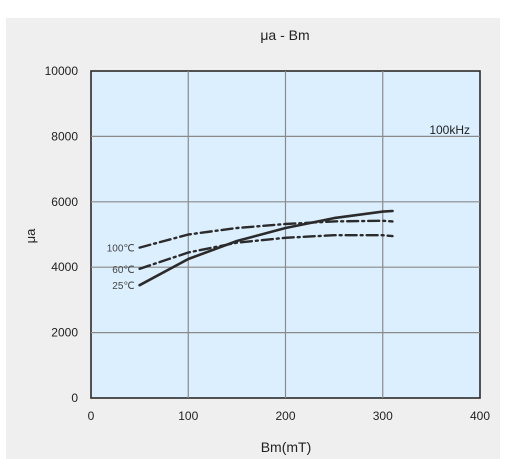 The width and height of the screenshot is (506, 459). Describe the element at coordinates (284, 35) in the screenshot. I see `chart-title: μa - Bm` at that location.